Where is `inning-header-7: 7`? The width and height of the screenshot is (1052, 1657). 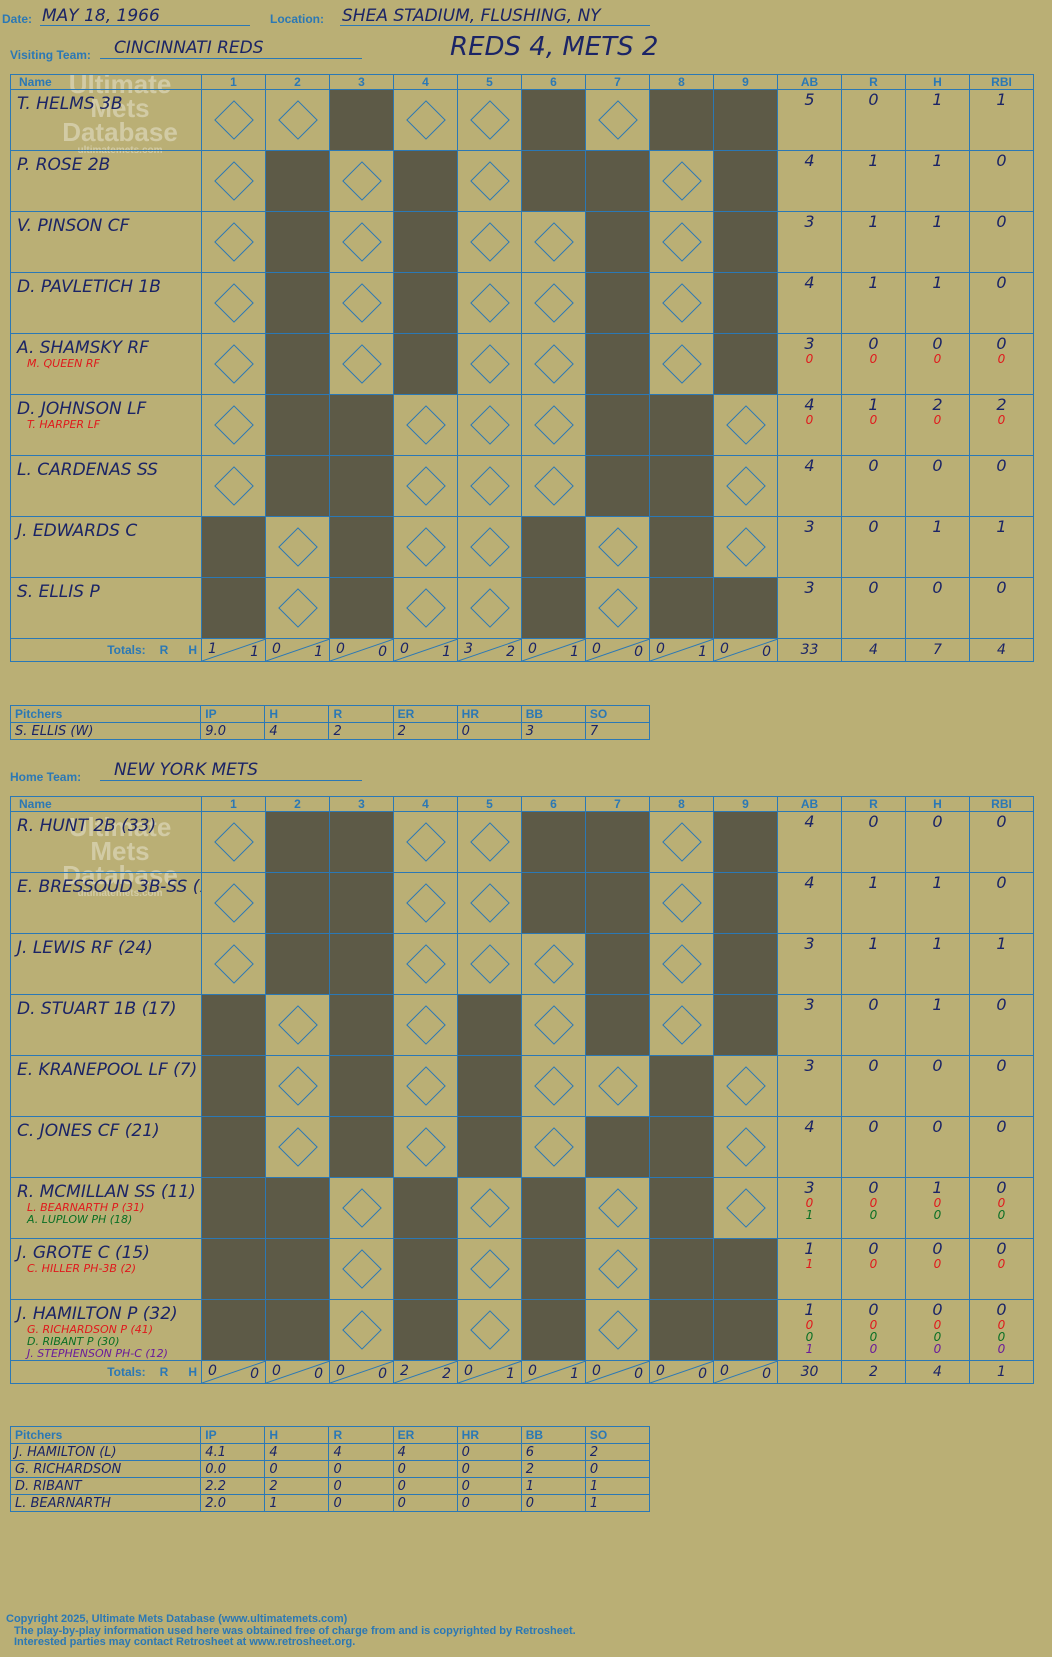
inning-header-7: 7 is located at coordinates (617, 82).